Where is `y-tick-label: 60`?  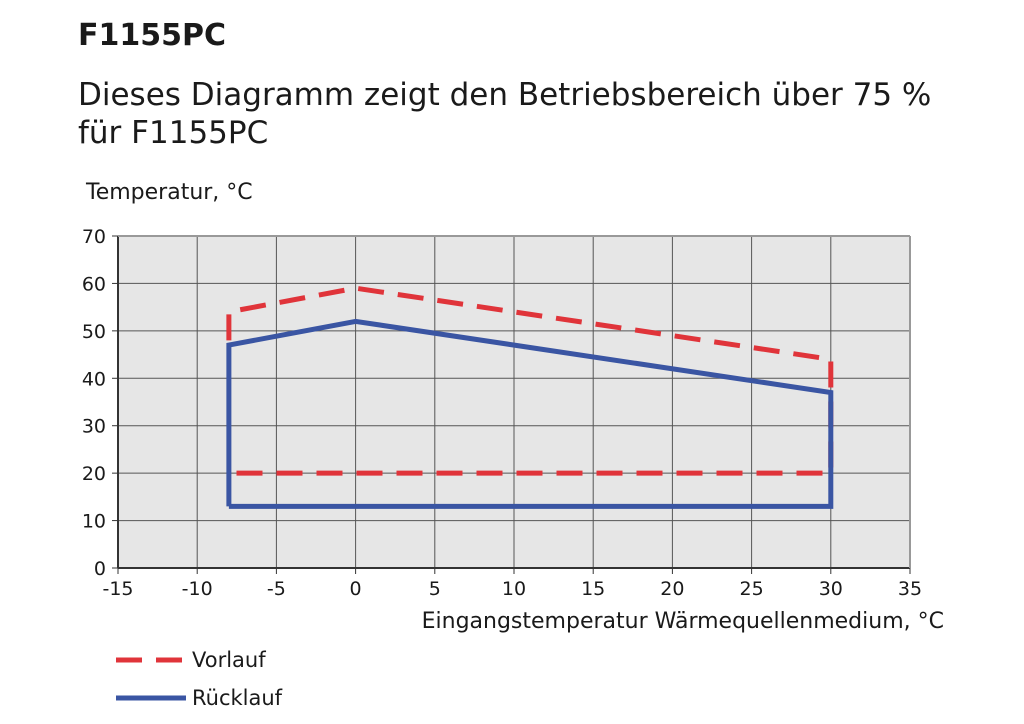 y-tick-label: 60 is located at coordinates (94, 284).